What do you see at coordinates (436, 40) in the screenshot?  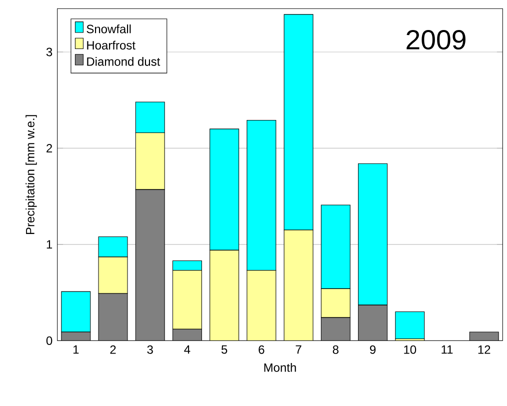 I see `annotation: 2009` at bounding box center [436, 40].